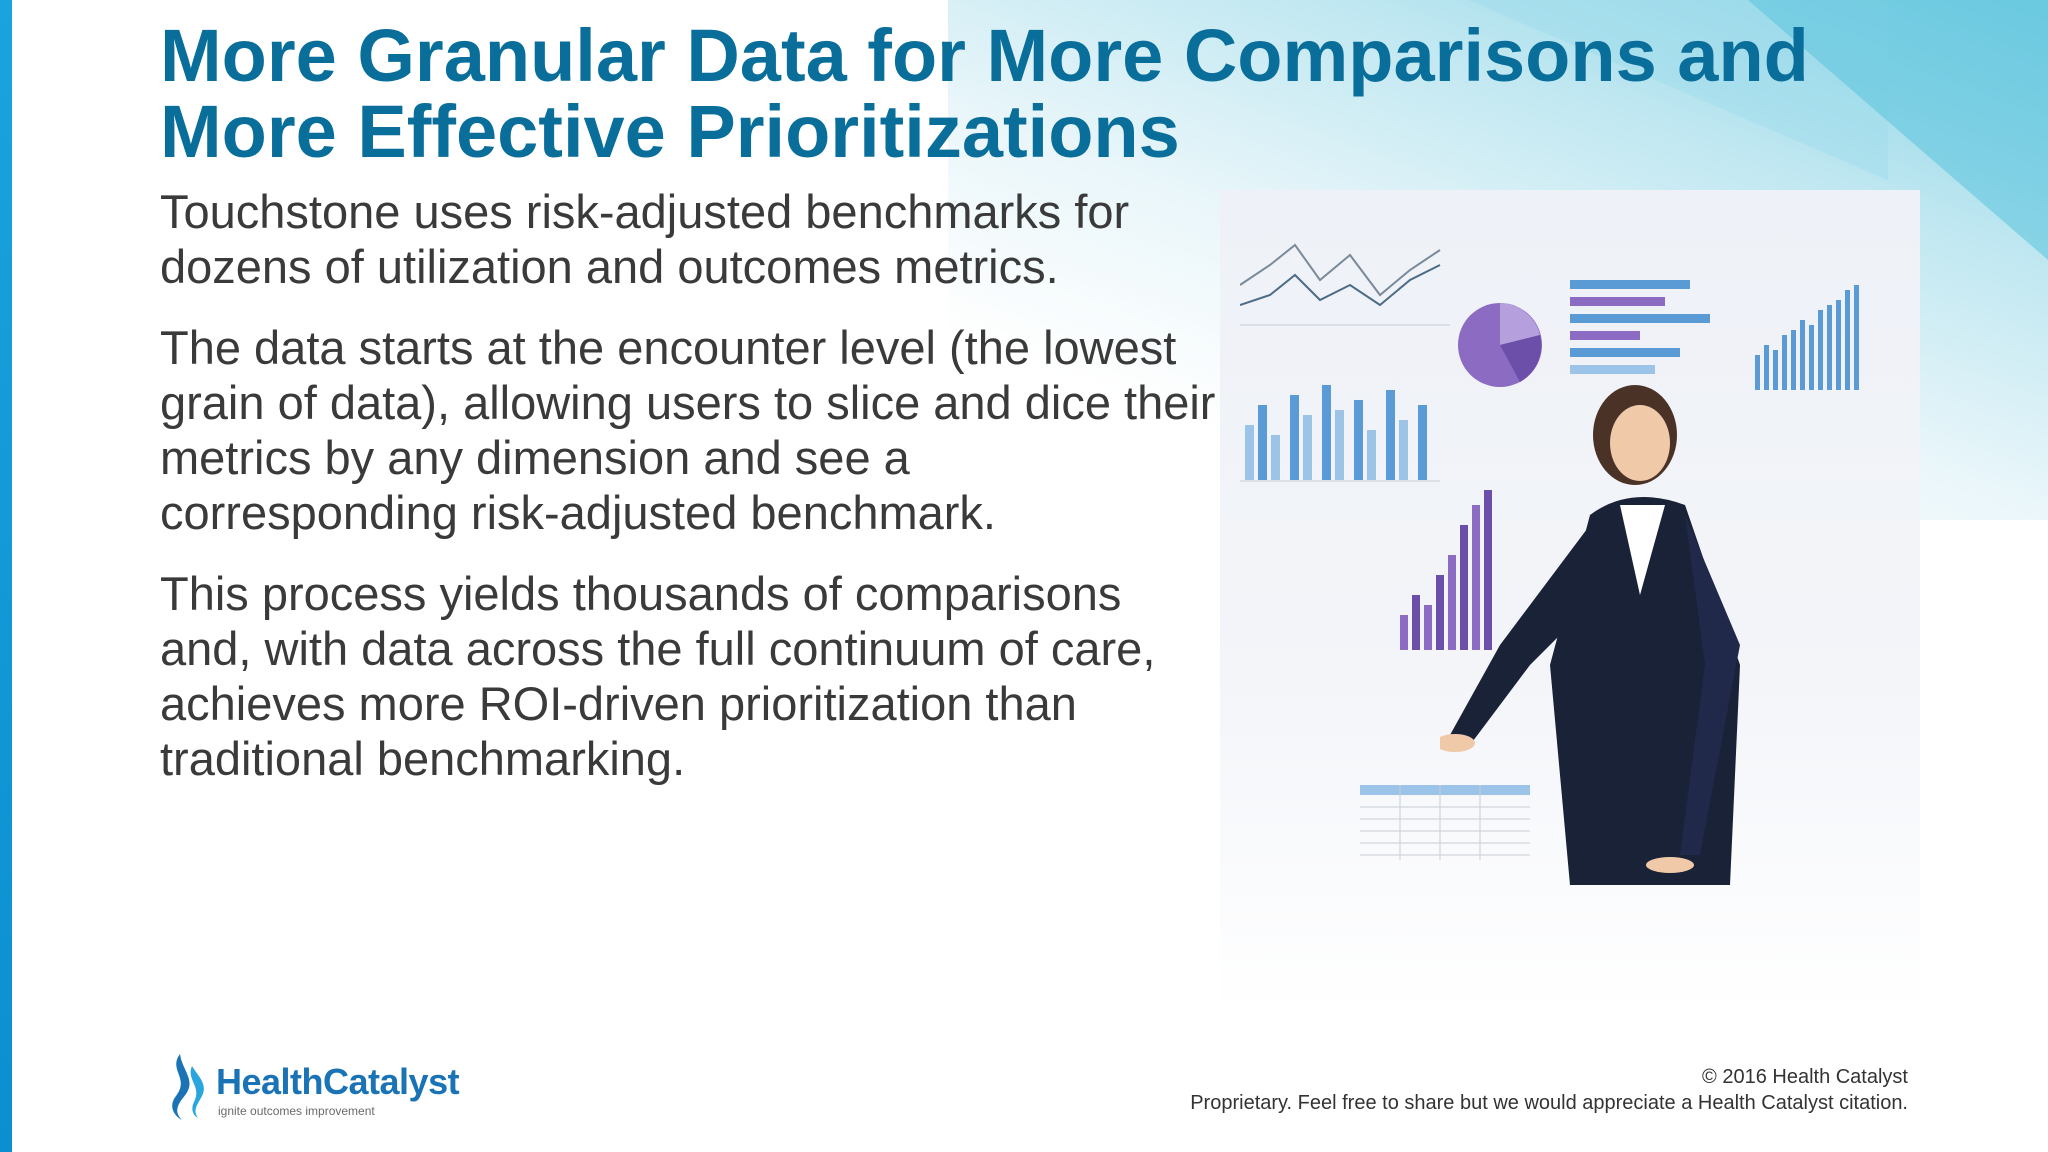 The image size is (2048, 1152). I want to click on accent-bar, so click(6, 576).